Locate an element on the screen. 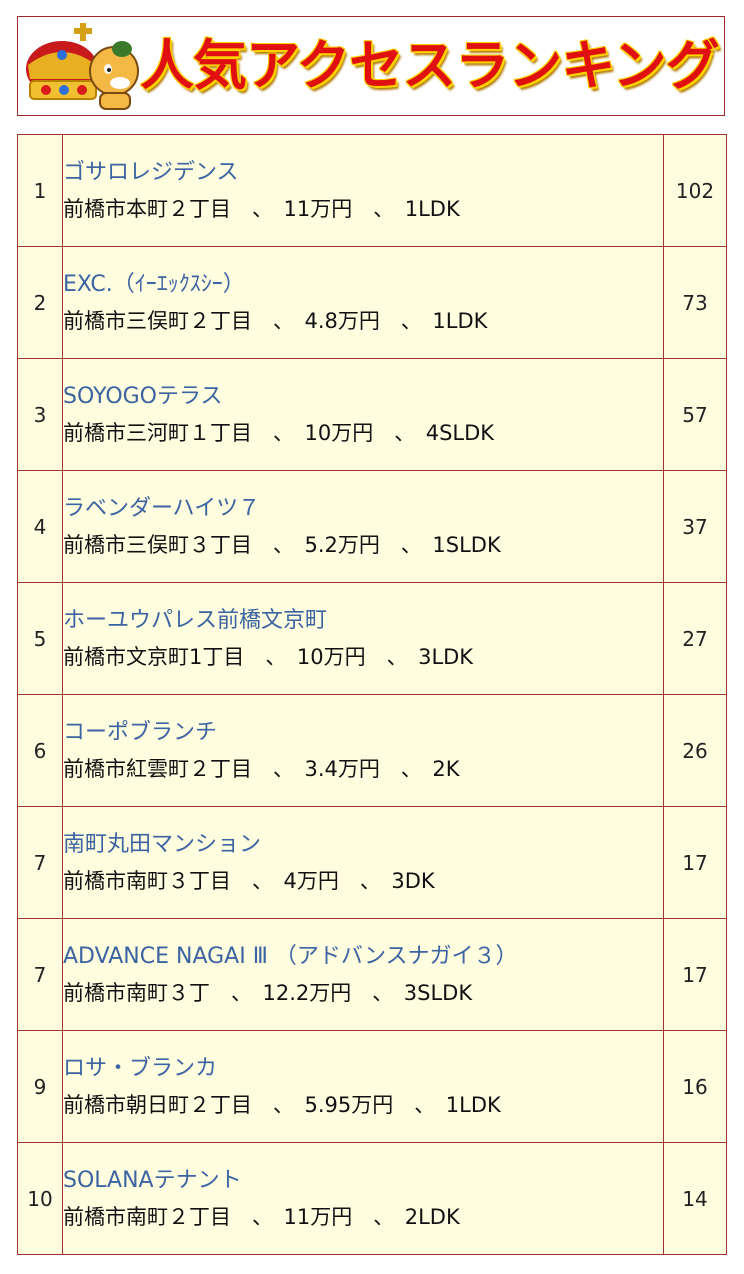 This screenshot has width=744, height=1274. access-count-cell: 26 is located at coordinates (695, 750).